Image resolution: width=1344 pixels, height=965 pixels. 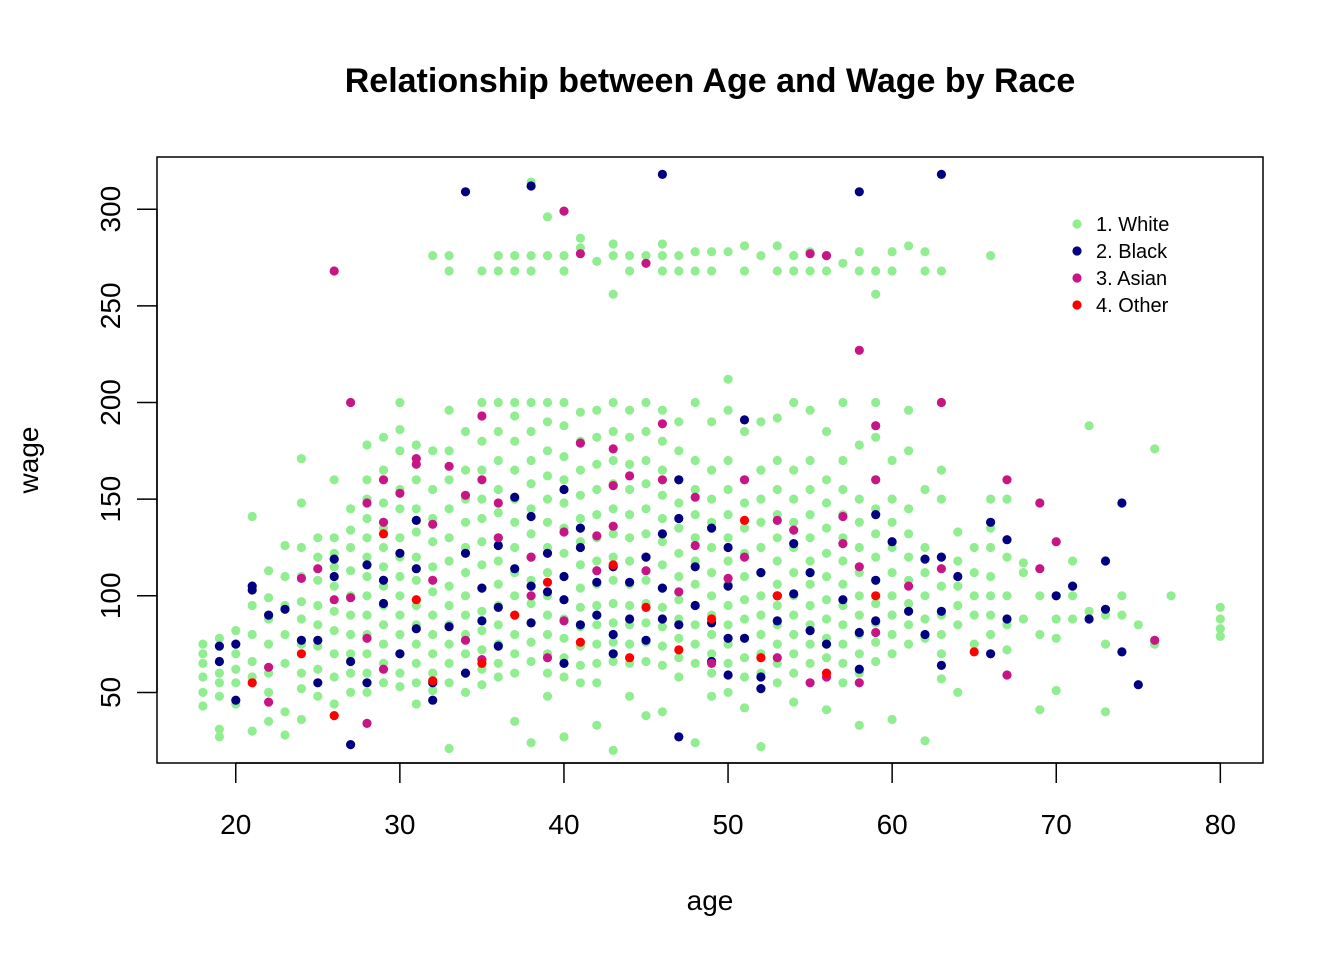 What do you see at coordinates (728, 801) in the screenshot?
I see `x-axis: 20 30 40 50 60 70 80` at bounding box center [728, 801].